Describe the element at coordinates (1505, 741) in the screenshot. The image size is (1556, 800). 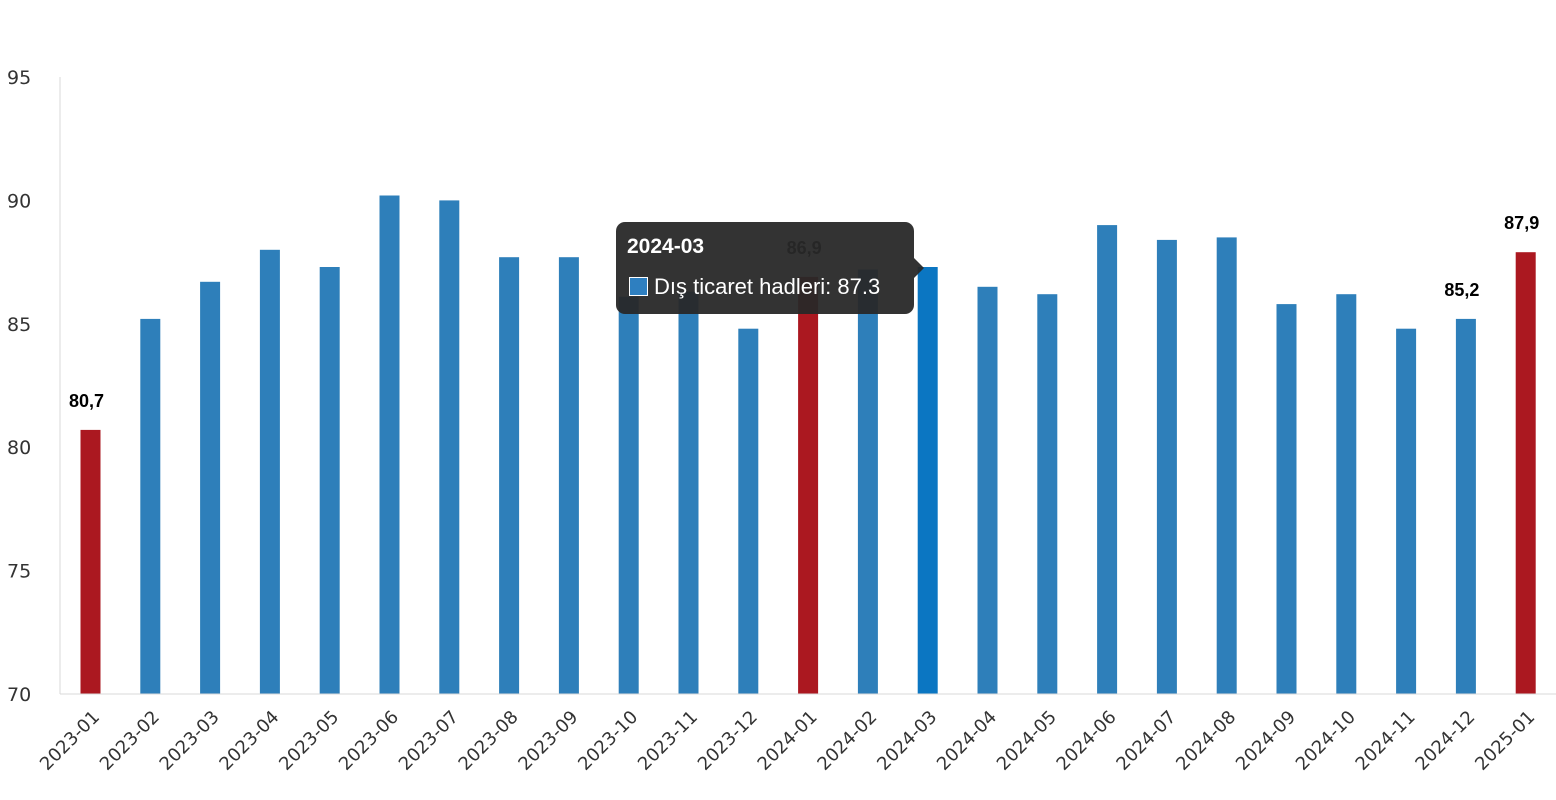
I see `x-tick-label: 2025-01` at that location.